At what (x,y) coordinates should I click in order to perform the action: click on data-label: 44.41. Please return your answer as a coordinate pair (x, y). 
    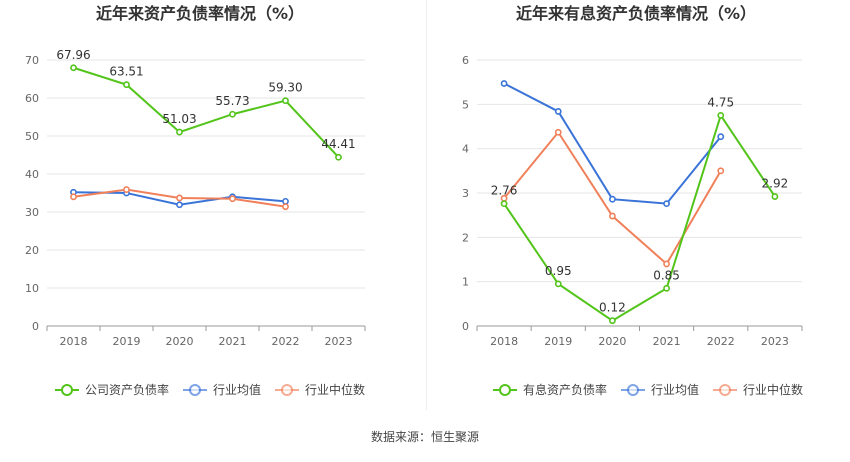
    Looking at the image, I should click on (338, 144).